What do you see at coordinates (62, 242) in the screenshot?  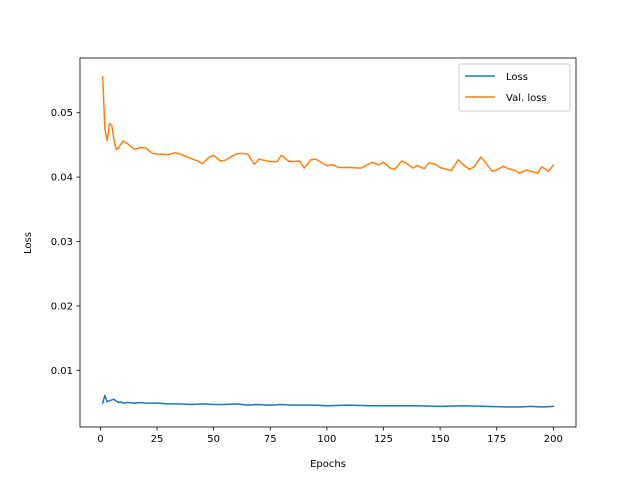 I see `y-tick-label: 0.03` at bounding box center [62, 242].